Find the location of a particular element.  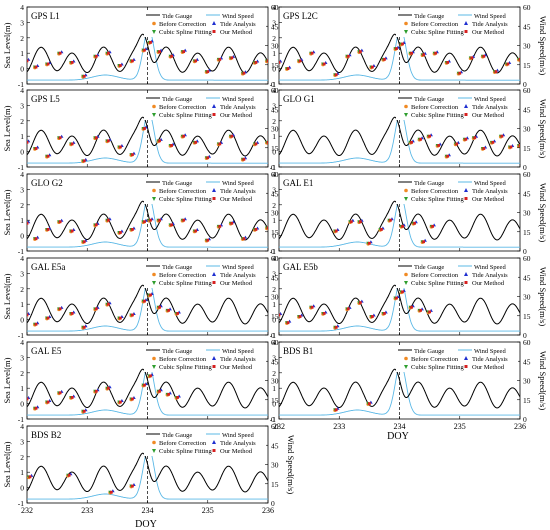

legend-box is located at coordinates (457, 190).